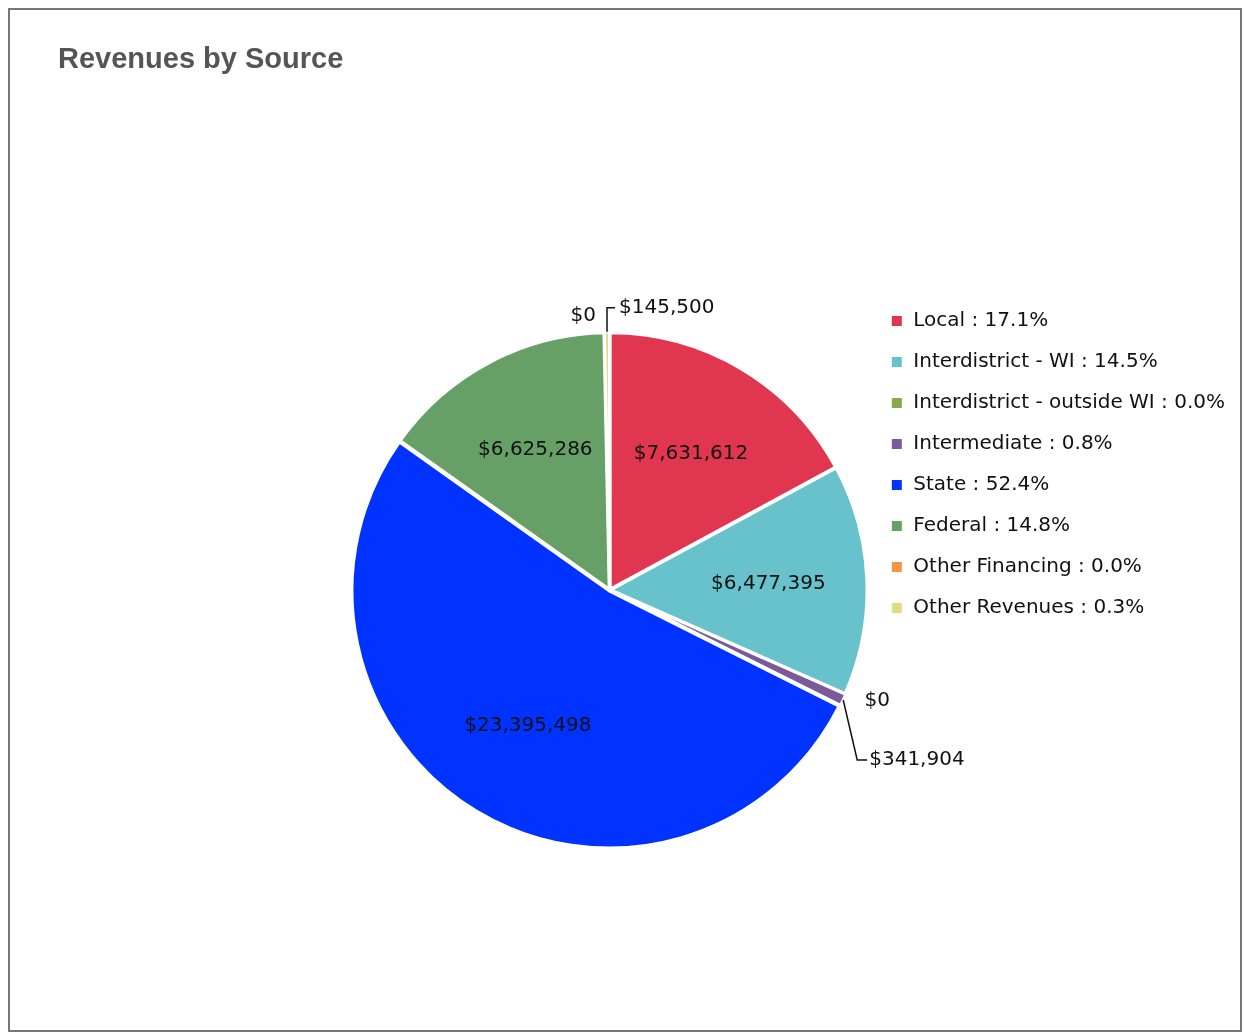  I want to click on legend-label: Other Revenues : 0.3%, so click(1029, 606).